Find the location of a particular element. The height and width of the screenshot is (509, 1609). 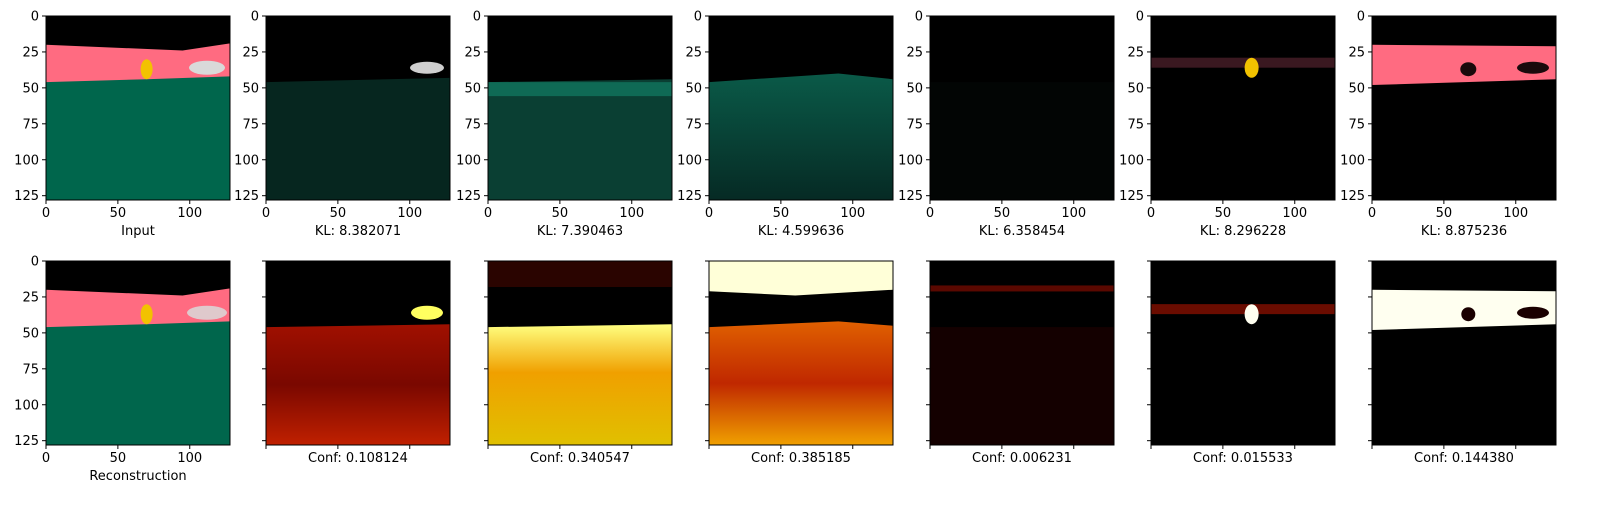

heat-sign is located at coordinates (1251, 314).